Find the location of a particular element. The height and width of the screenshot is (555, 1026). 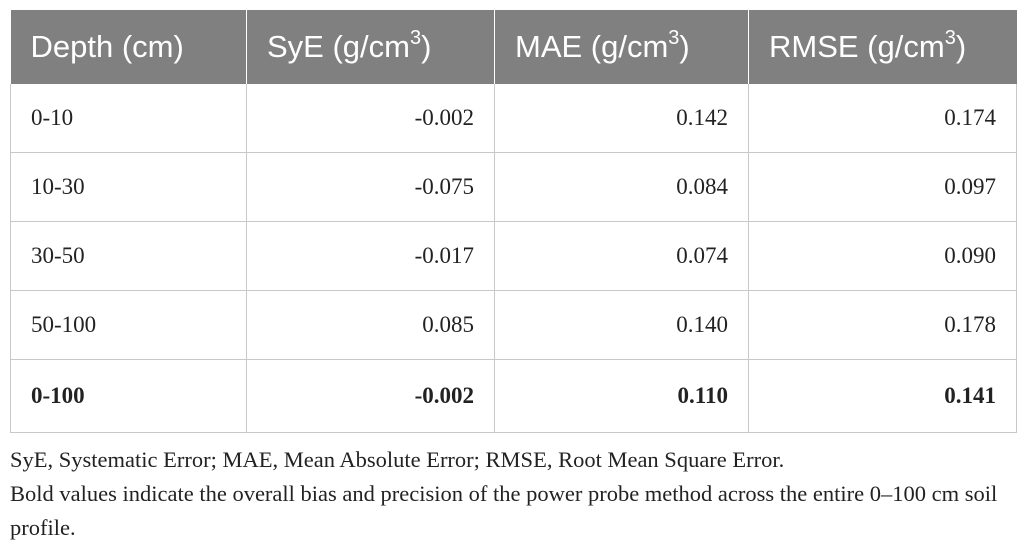

header-mae-label: MAE (g/cm is located at coordinates (592, 46).